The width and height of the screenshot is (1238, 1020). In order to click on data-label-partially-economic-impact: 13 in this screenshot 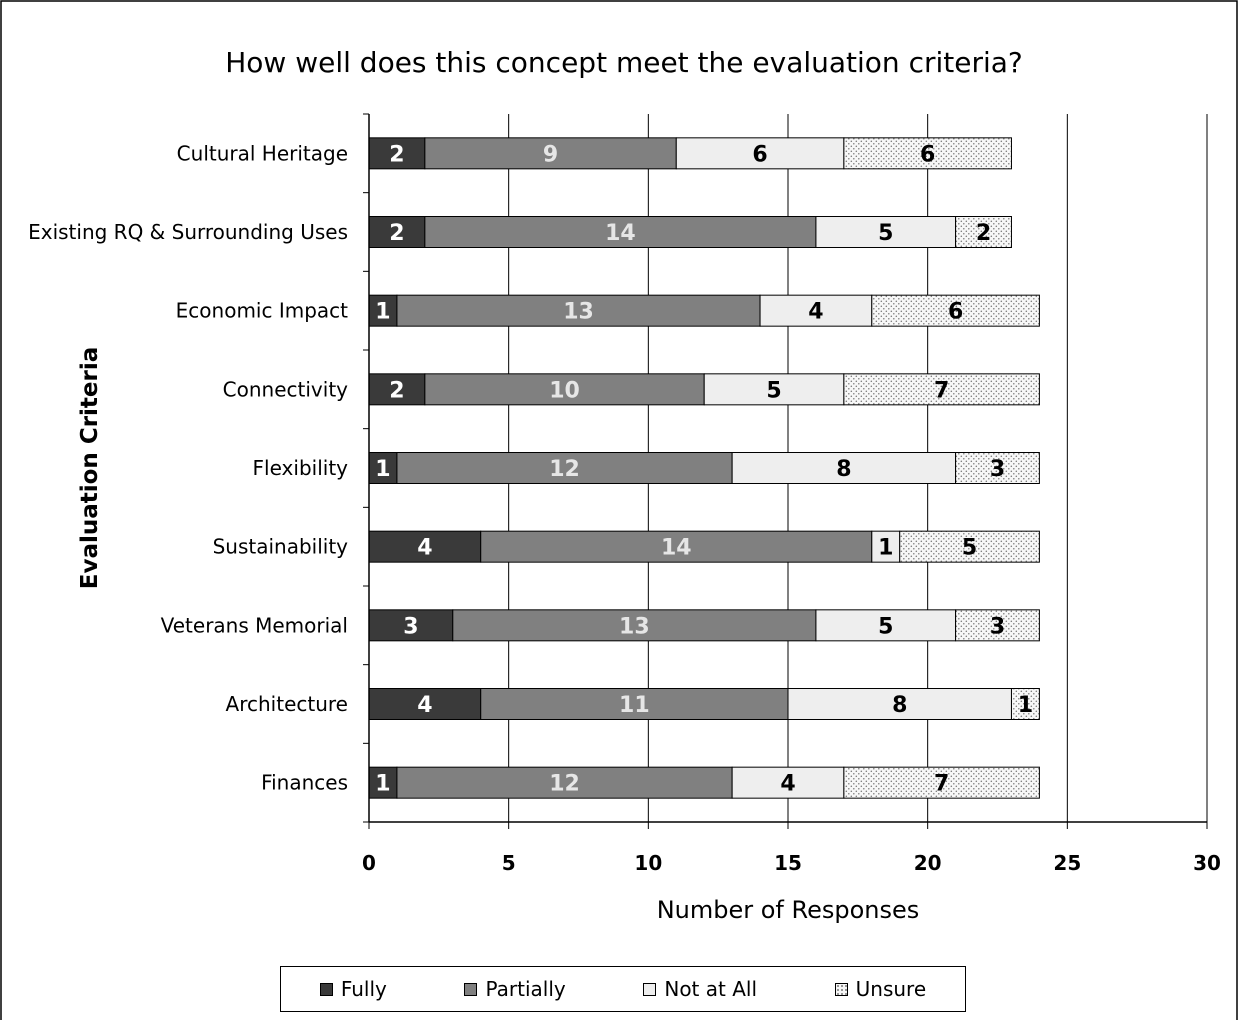, I will do `click(578, 312)`.